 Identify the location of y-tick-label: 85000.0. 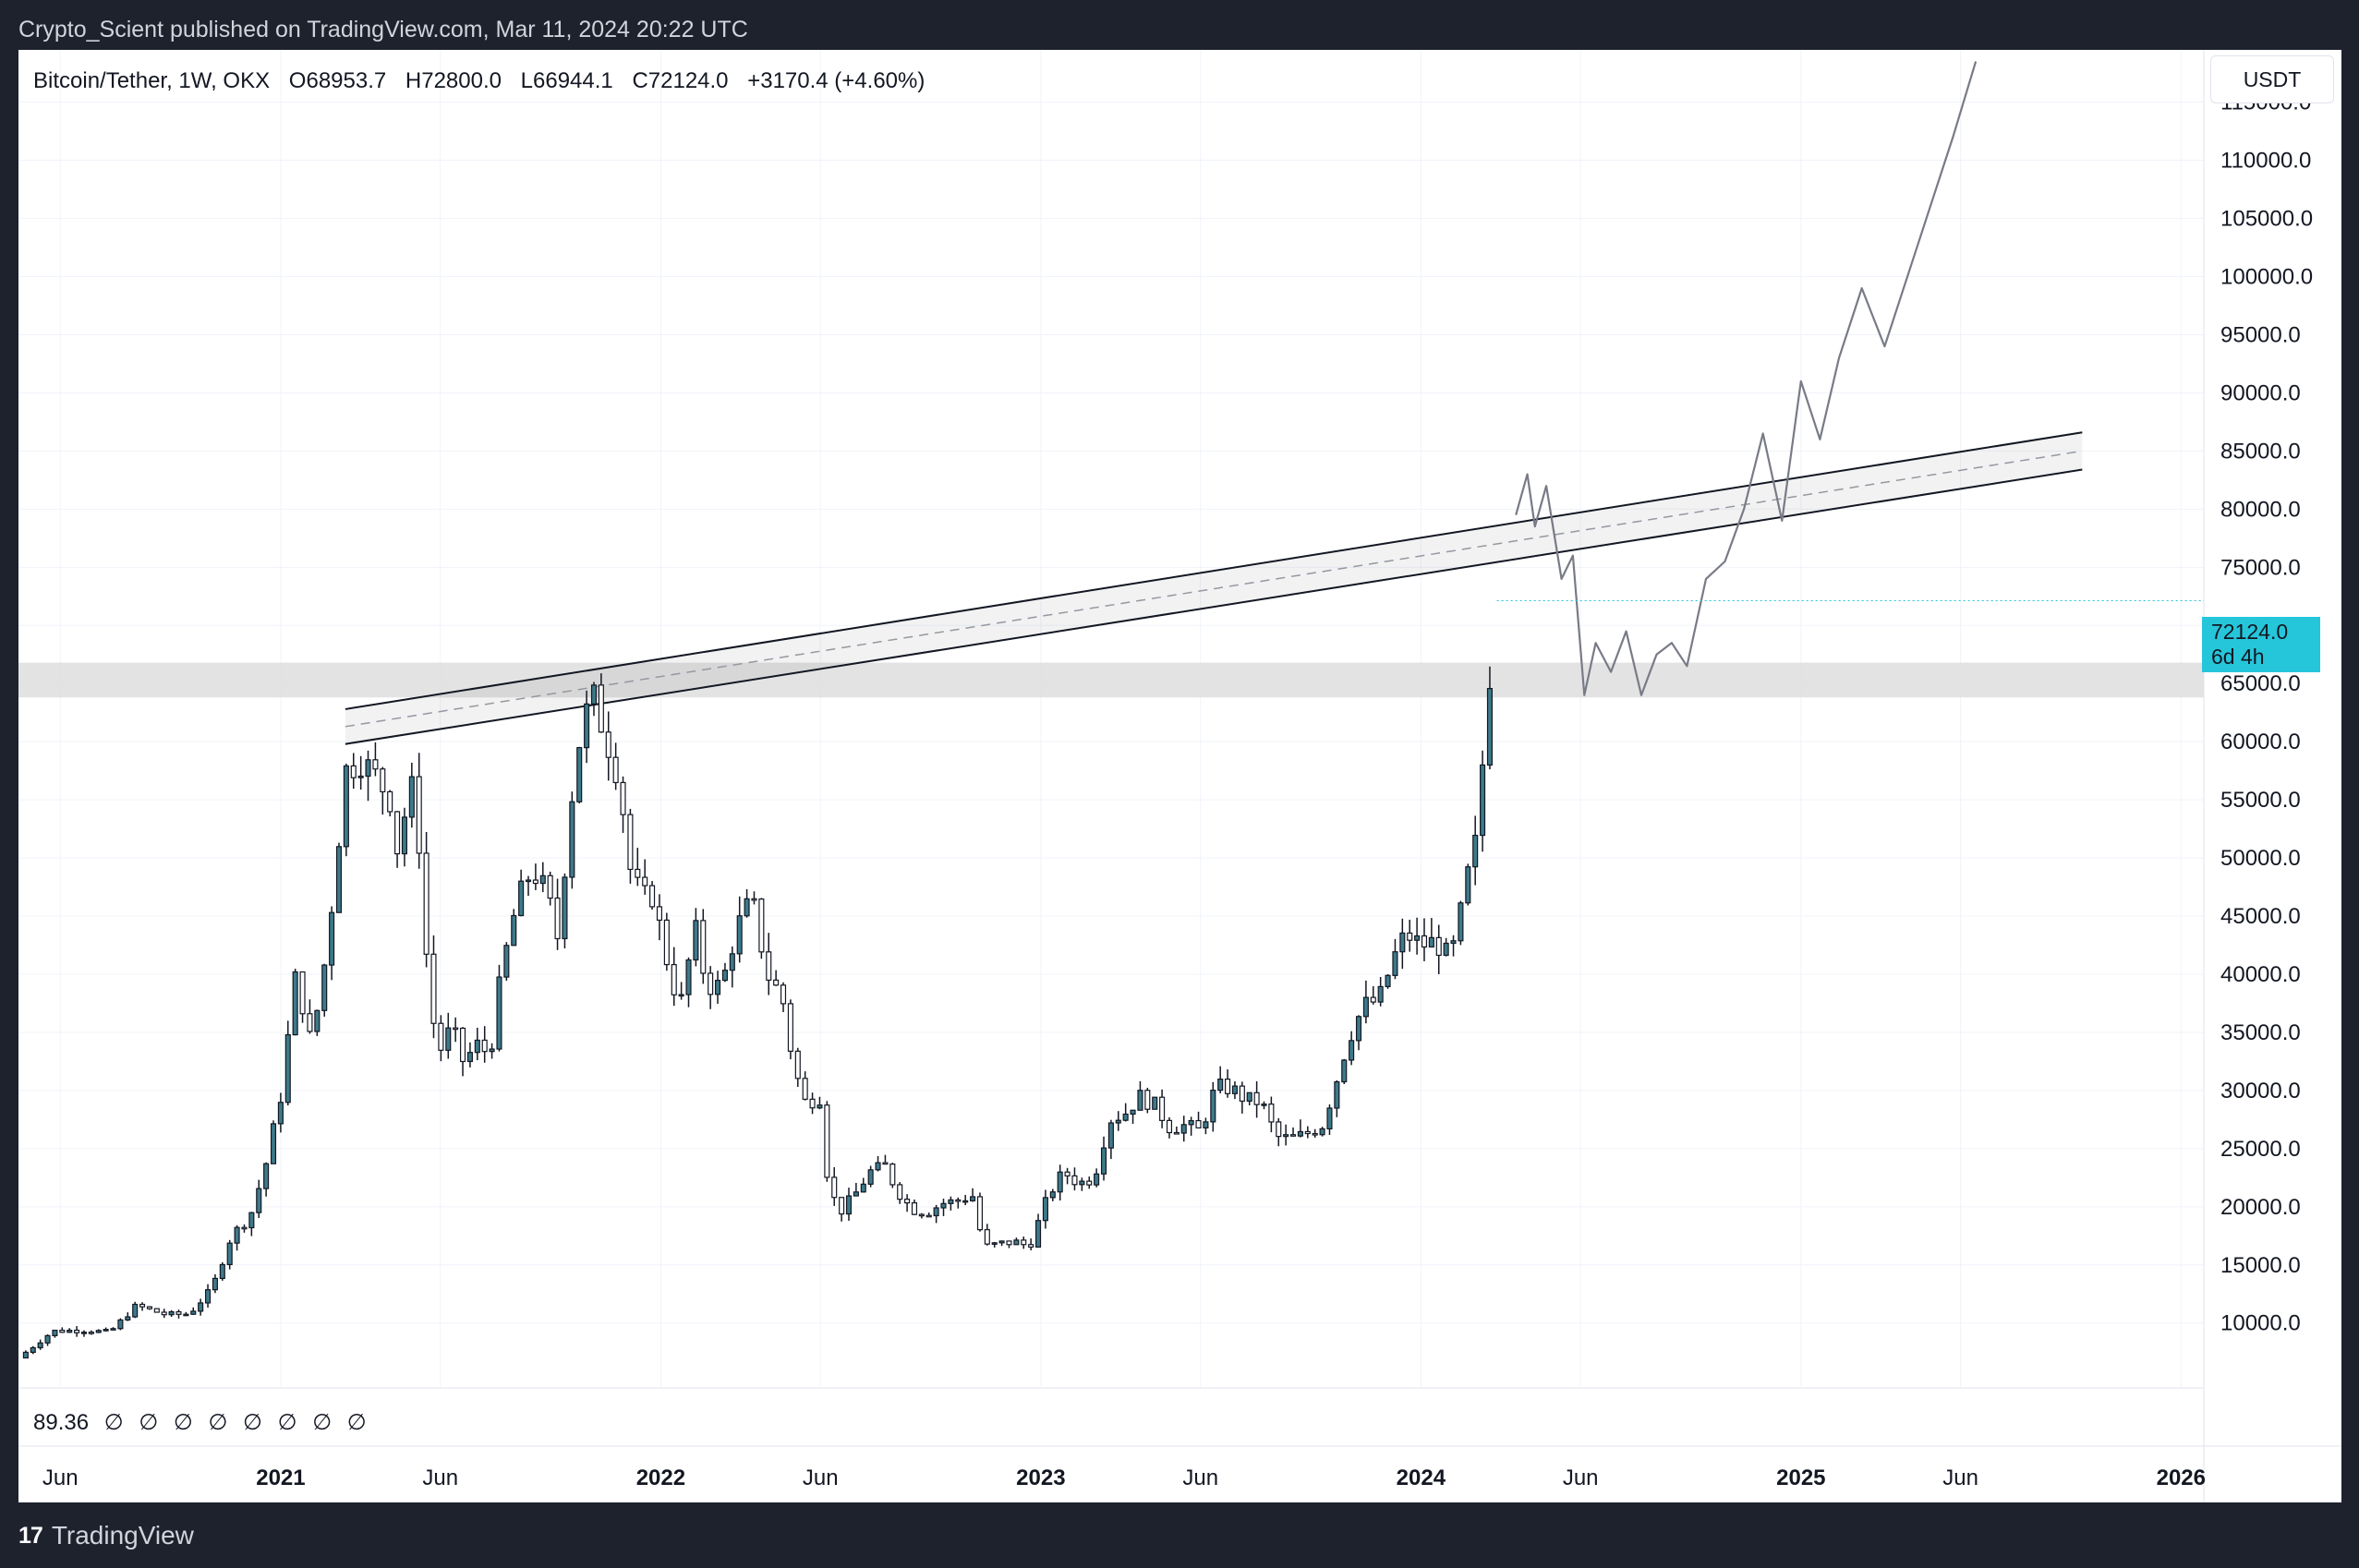
(2261, 451).